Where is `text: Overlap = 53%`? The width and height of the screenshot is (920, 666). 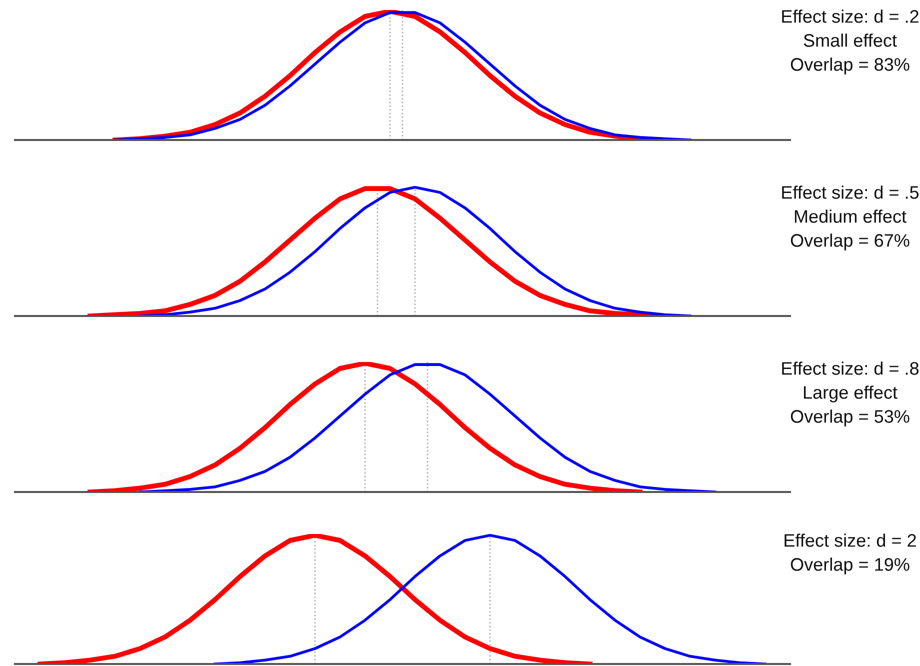
text: Overlap = 53% is located at coordinates (850, 418).